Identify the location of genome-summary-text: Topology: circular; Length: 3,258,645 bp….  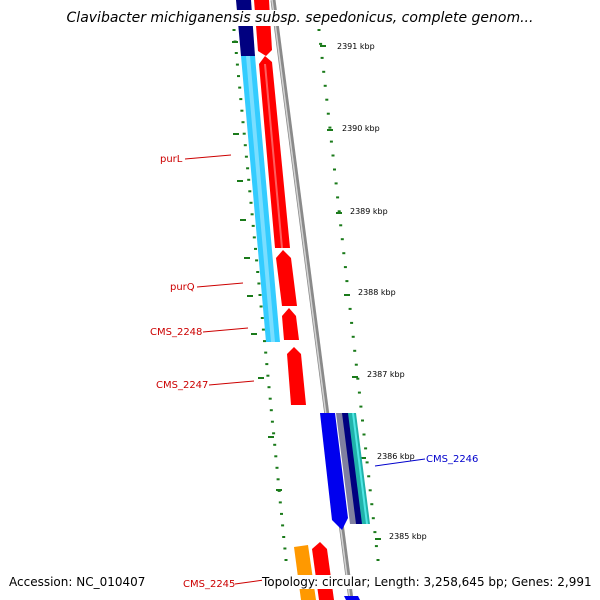
(427, 582).